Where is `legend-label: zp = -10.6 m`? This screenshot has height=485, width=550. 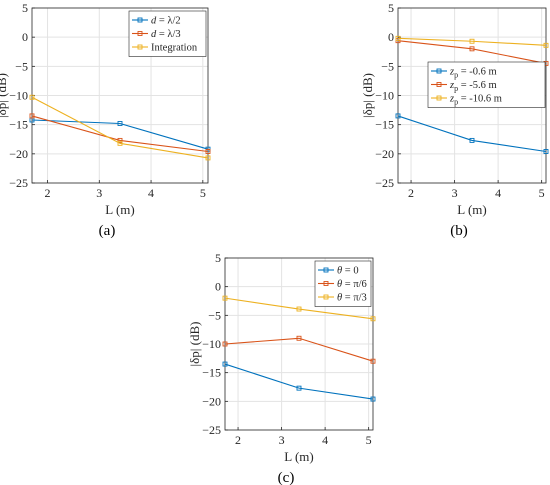 legend-label: zp = -10.6 m is located at coordinates (475, 100).